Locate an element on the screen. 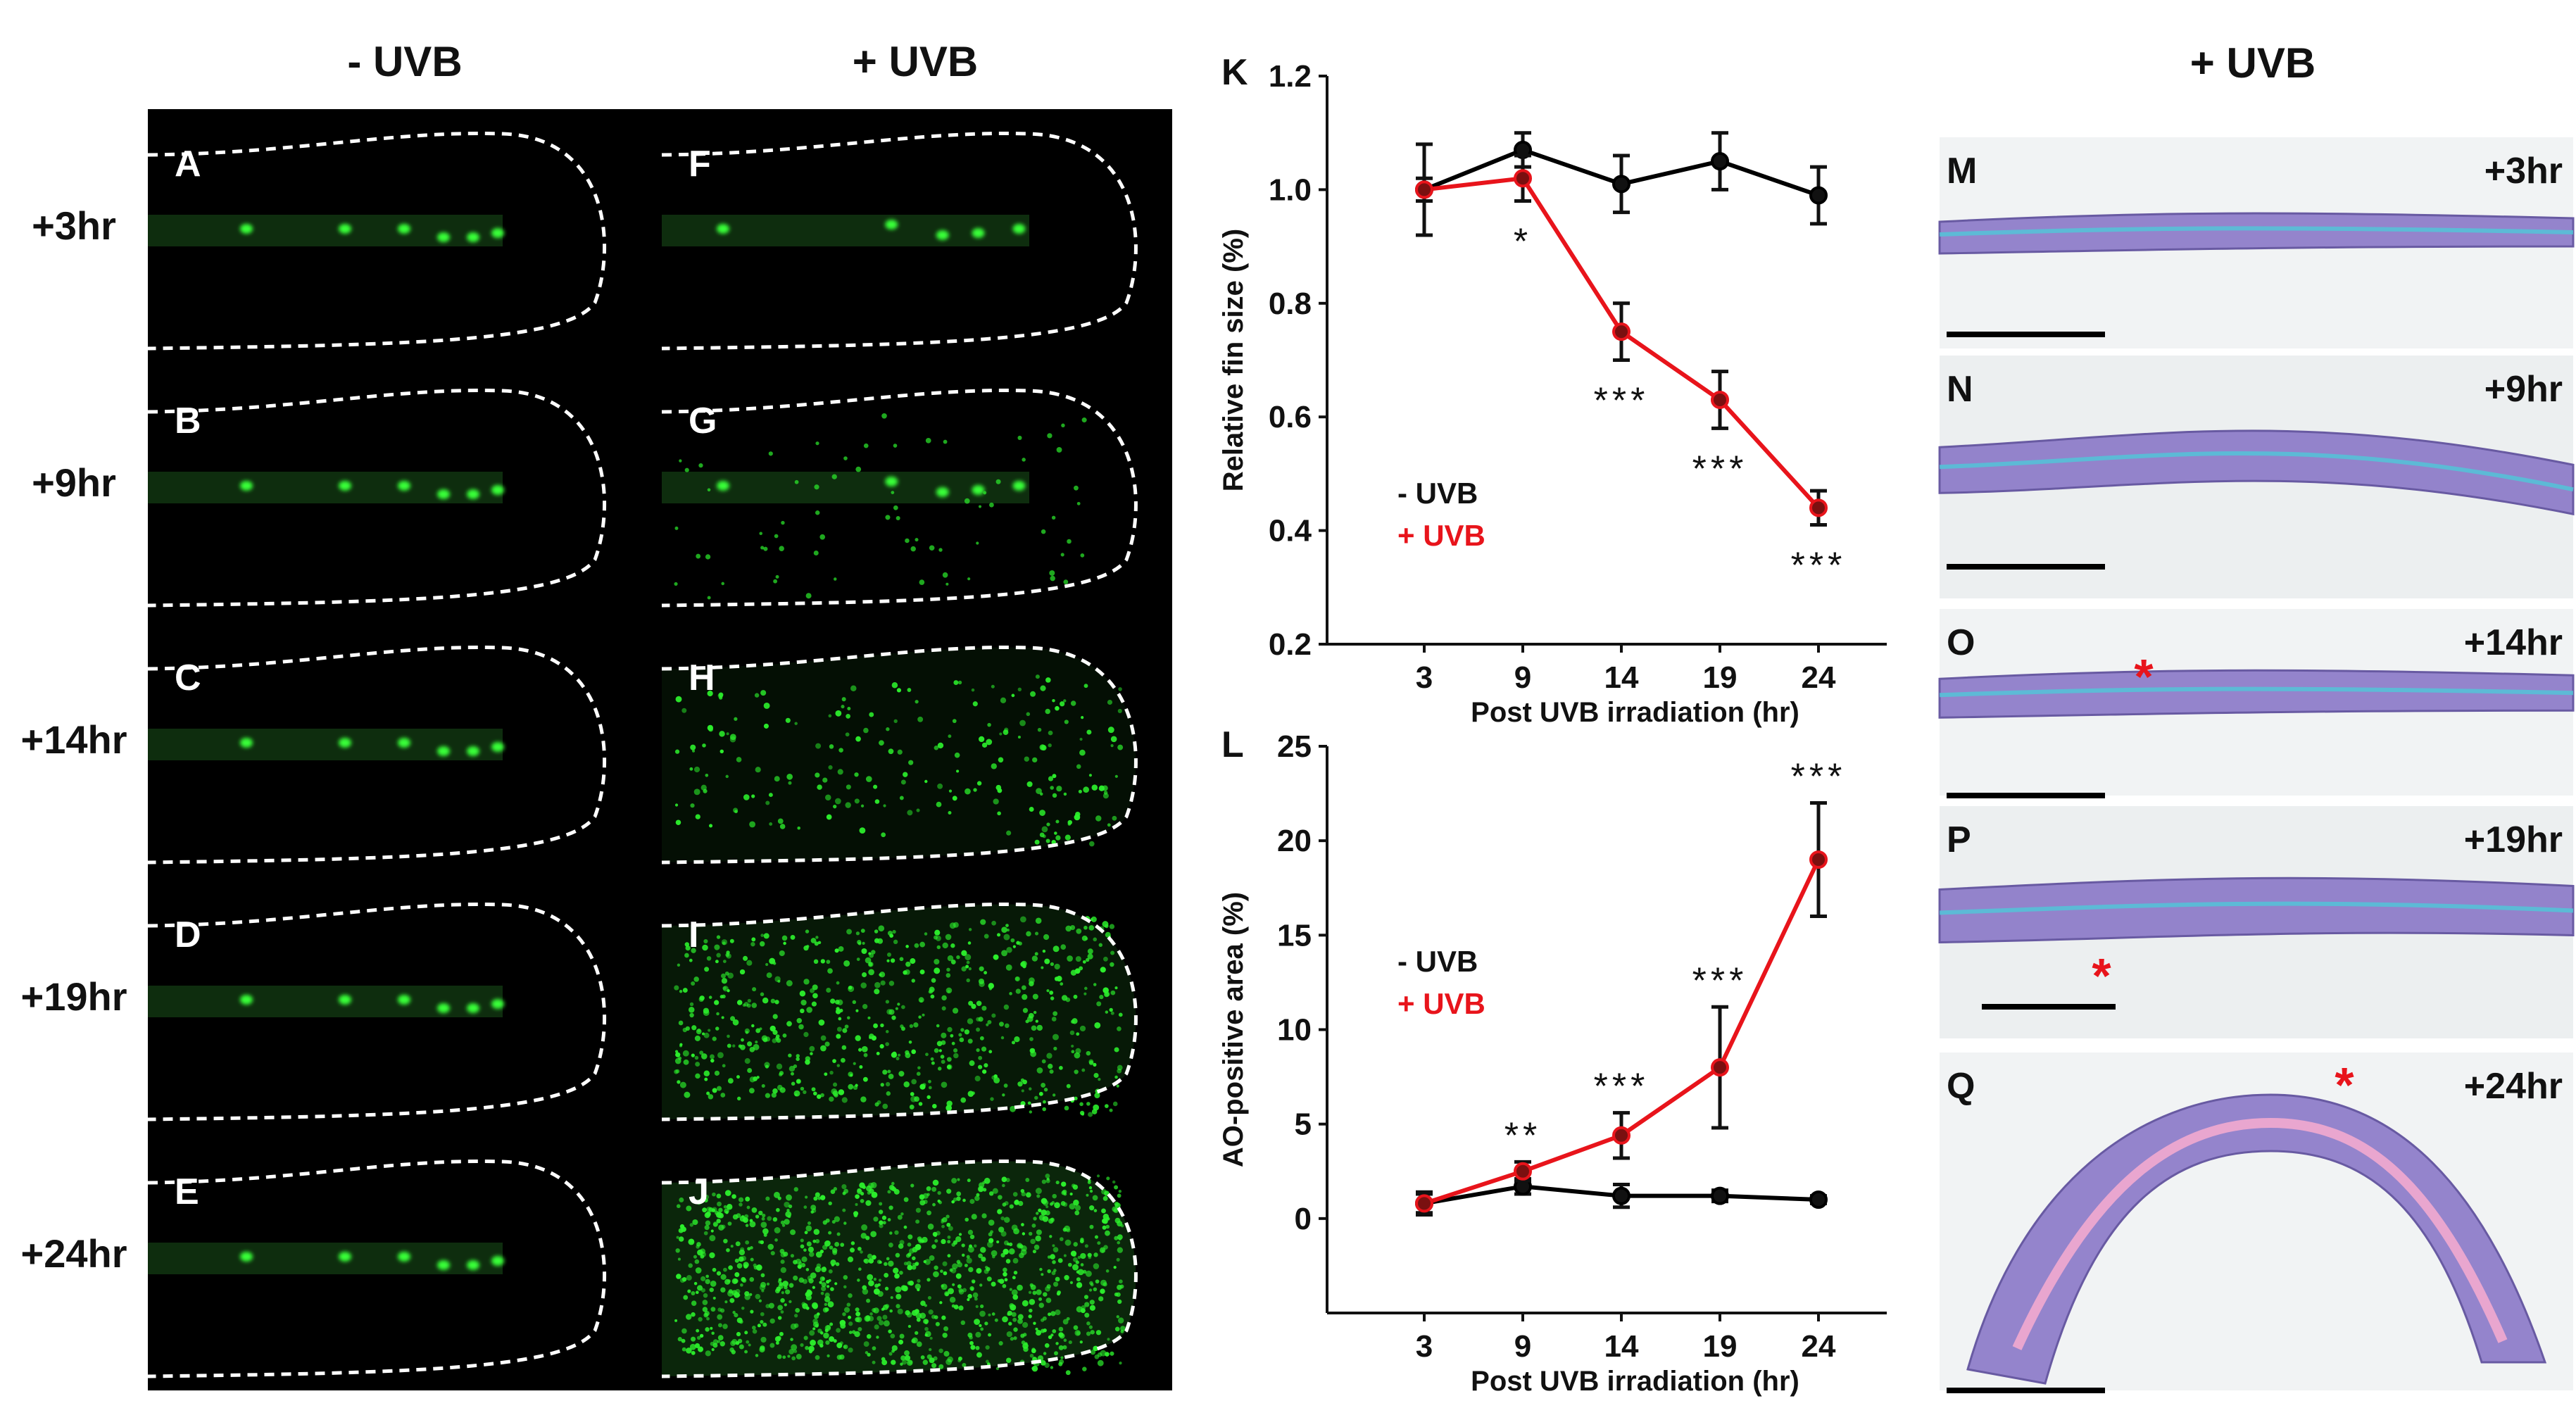 The image size is (2576, 1420). histology-panel-label: O is located at coordinates (1961, 642).